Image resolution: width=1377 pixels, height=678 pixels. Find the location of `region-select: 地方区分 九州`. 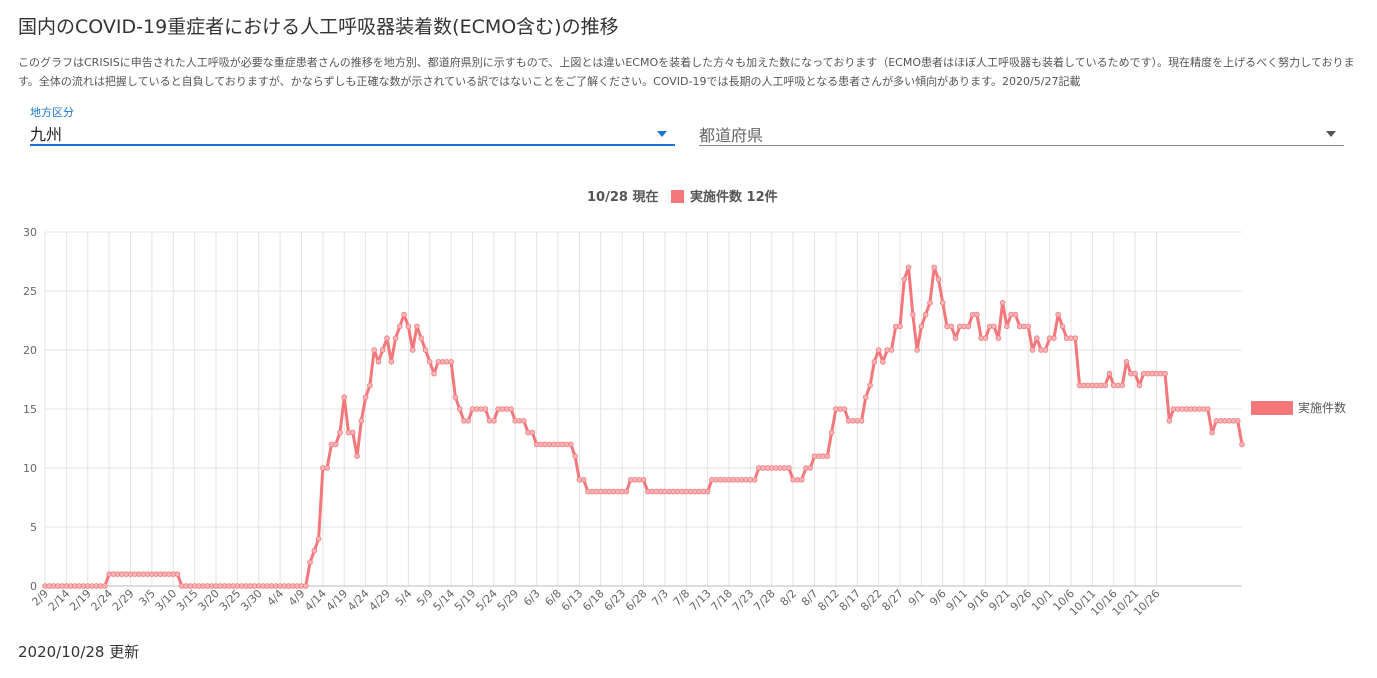

region-select: 地方区分 九州 is located at coordinates (352, 125).